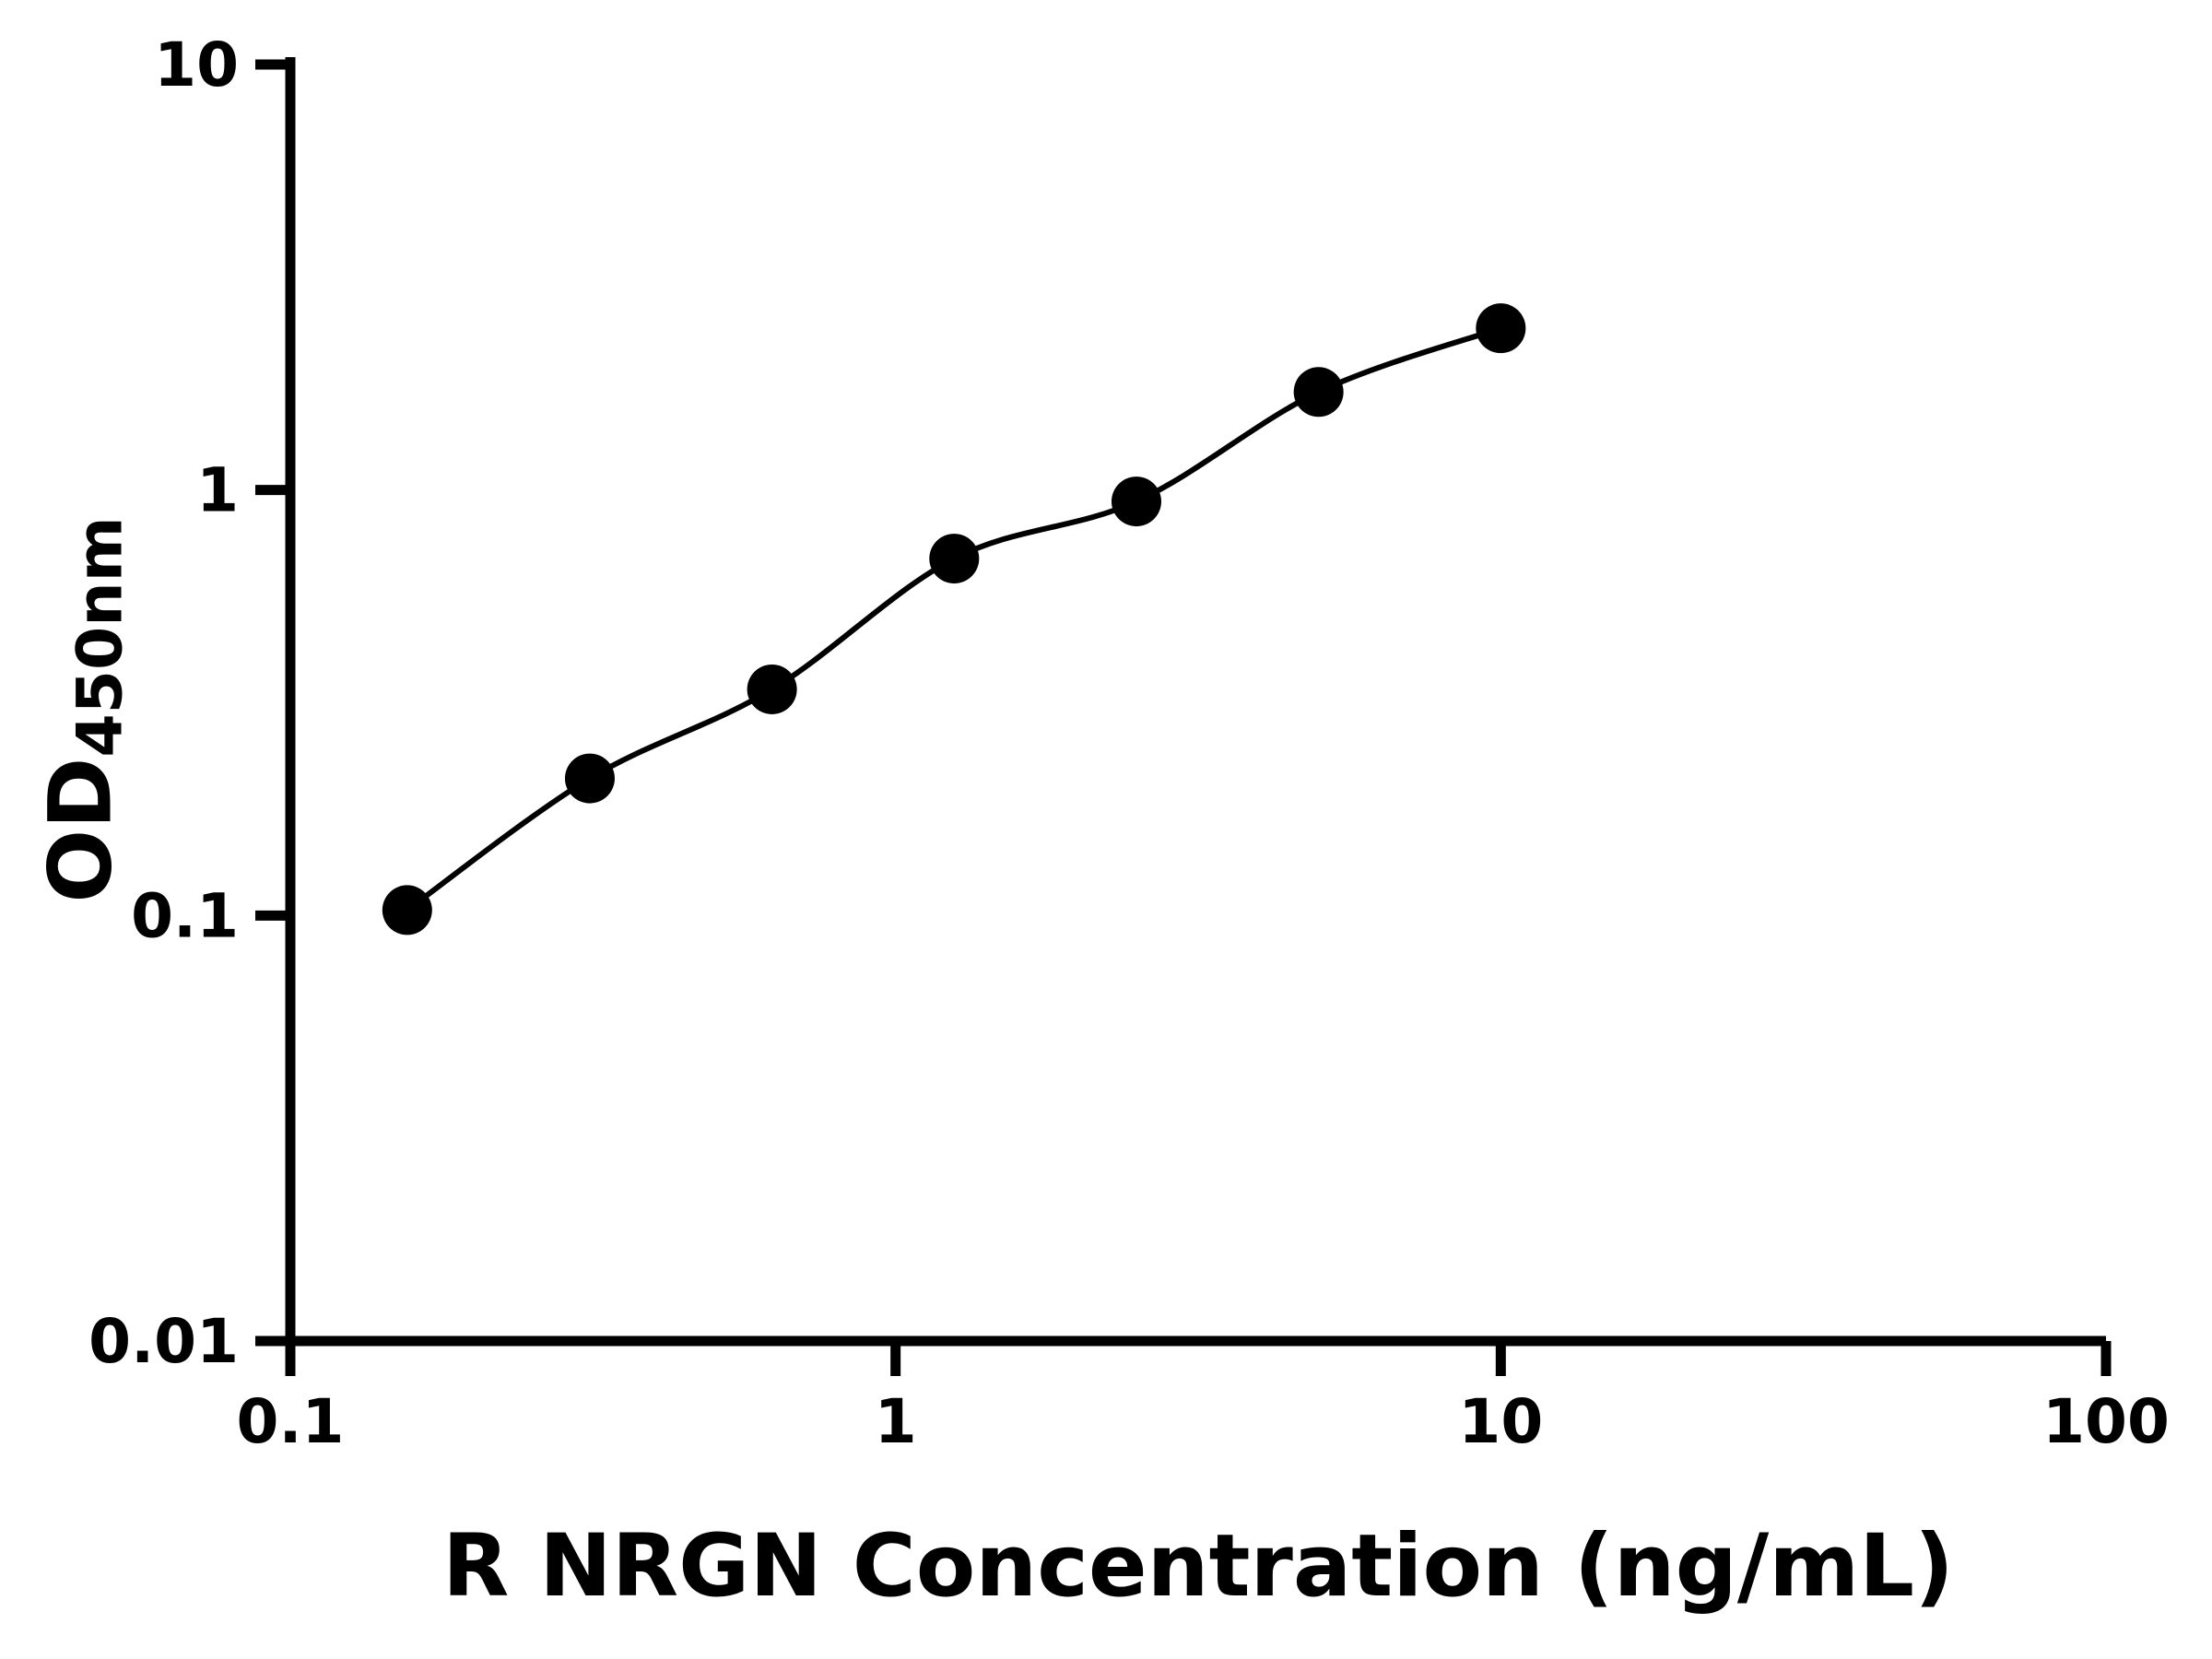  I want to click on y-tick-label: 0.01, so click(163, 1341).